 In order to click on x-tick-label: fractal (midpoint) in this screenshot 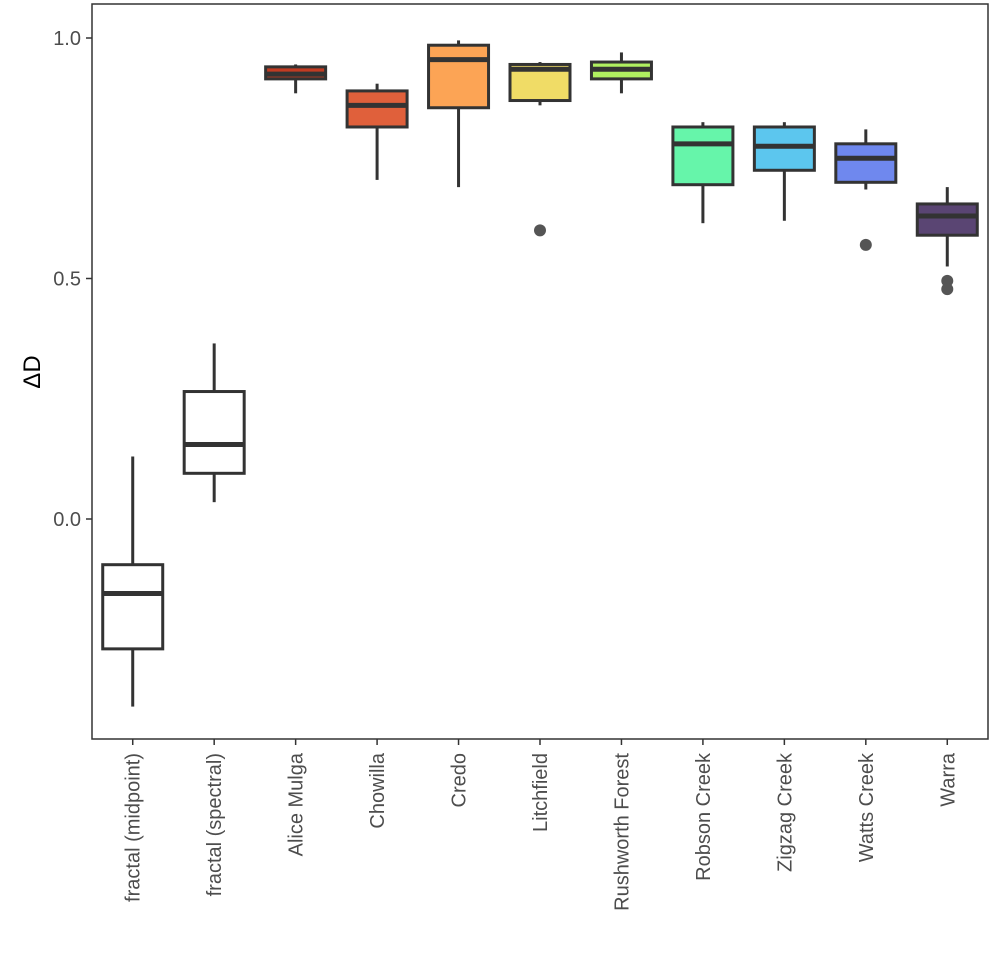, I will do `click(134, 827)`.